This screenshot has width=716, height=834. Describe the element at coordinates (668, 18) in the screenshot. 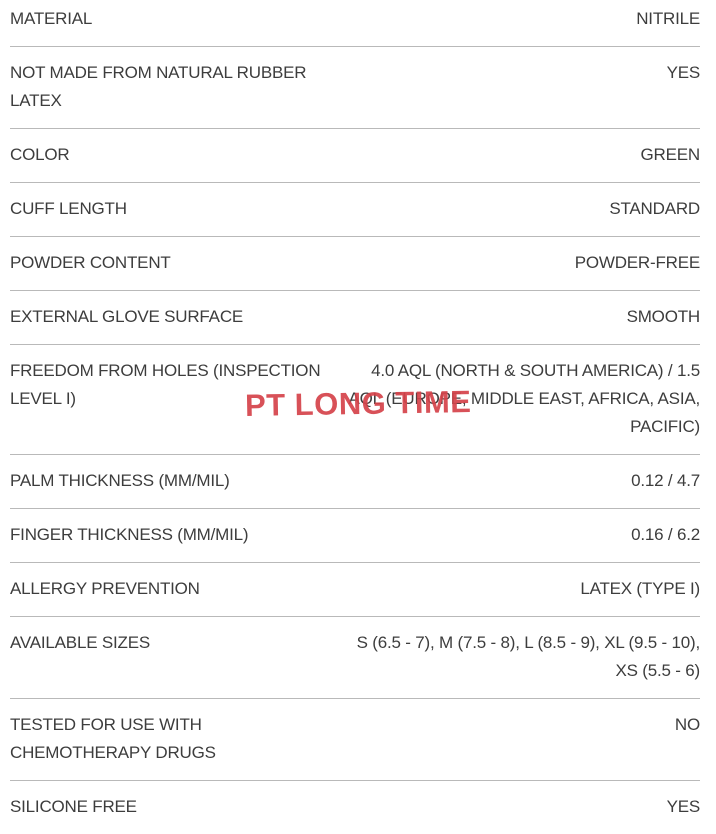

I see `spec-value: NITRILE` at that location.